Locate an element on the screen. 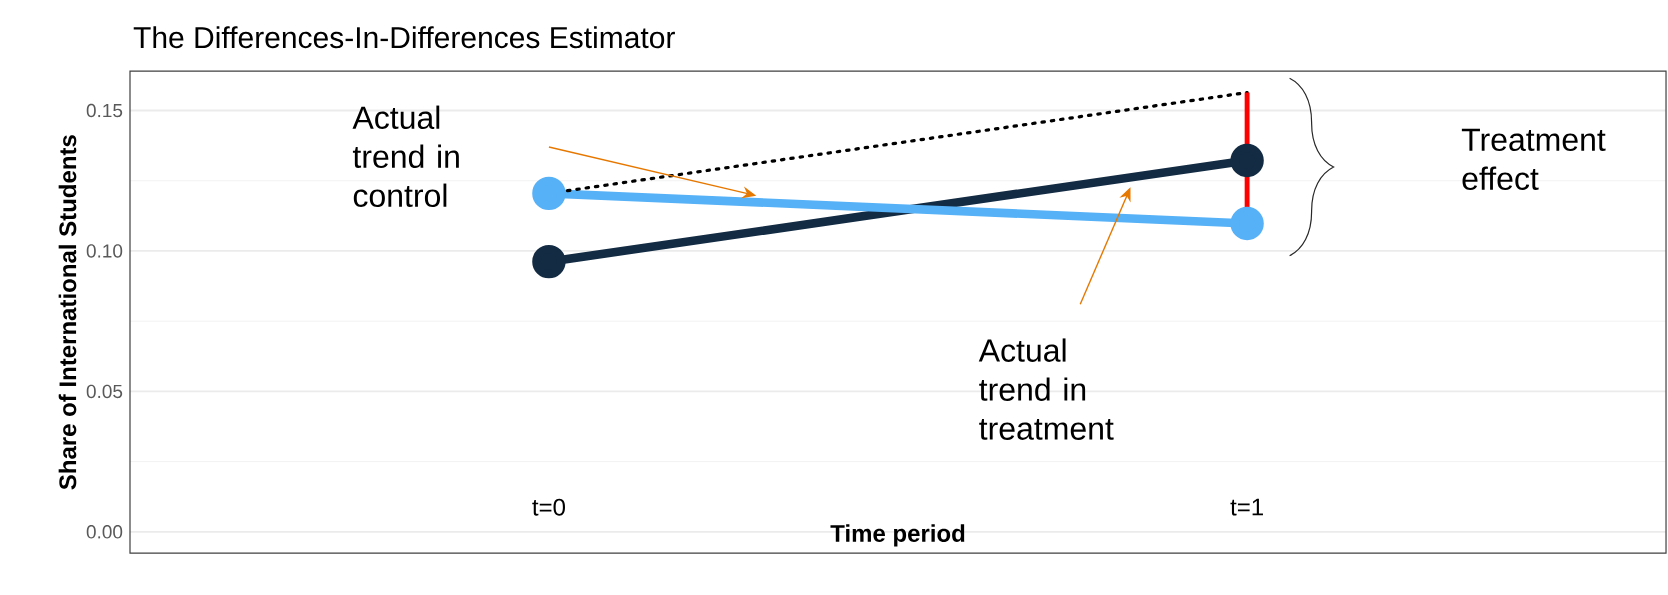  x-tick-label: t=1 is located at coordinates (1246, 507).